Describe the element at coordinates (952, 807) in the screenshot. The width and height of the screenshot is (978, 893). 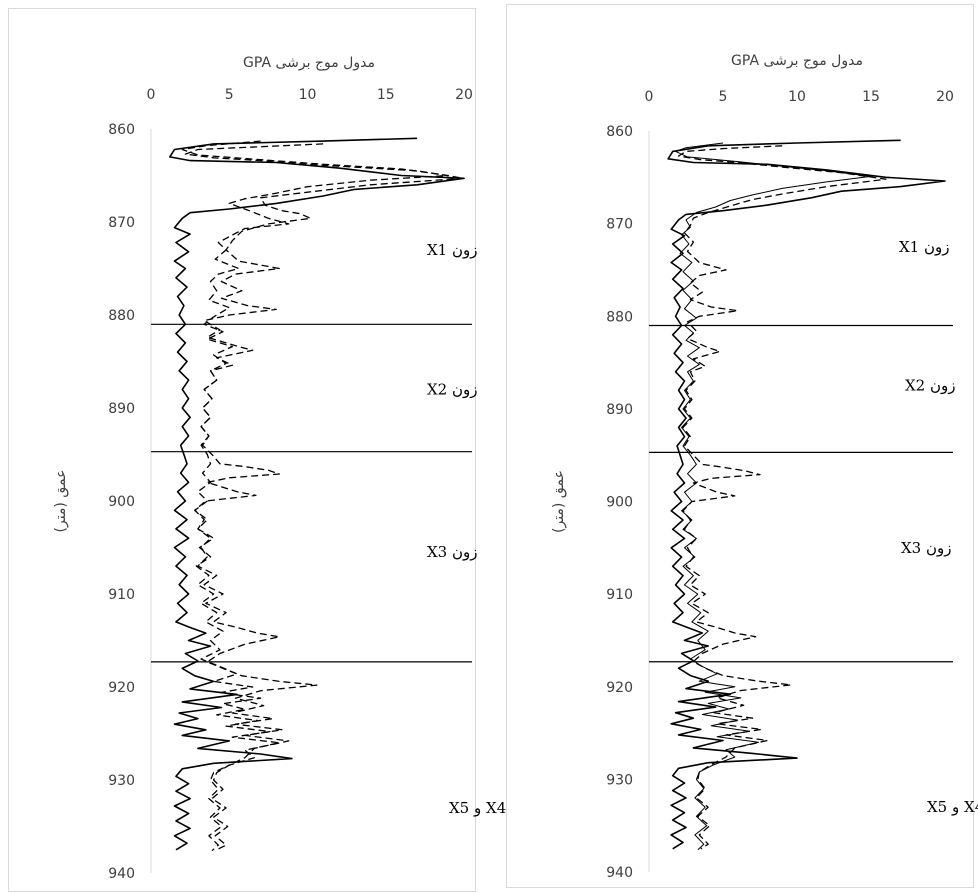
I see `zone-label: زون X4 و X5` at that location.